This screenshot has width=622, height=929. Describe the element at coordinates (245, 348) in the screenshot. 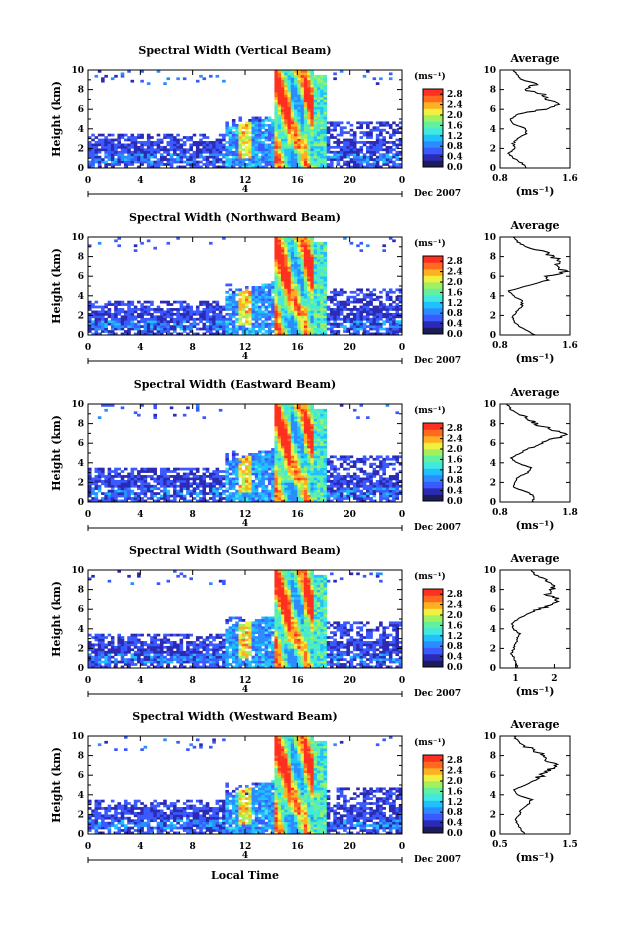

I see `x-tick-label: 12` at that location.